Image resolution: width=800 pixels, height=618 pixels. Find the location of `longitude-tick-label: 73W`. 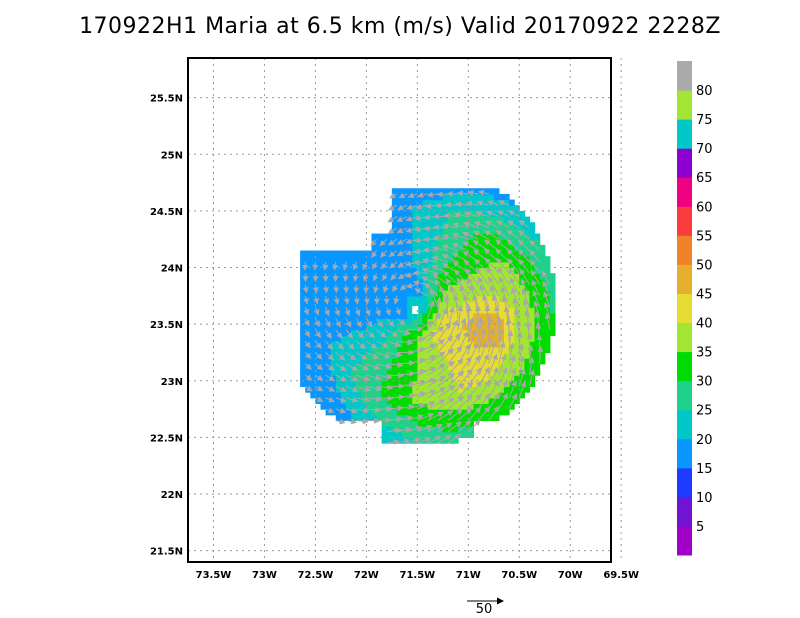

longitude-tick-label: 73W is located at coordinates (264, 575).